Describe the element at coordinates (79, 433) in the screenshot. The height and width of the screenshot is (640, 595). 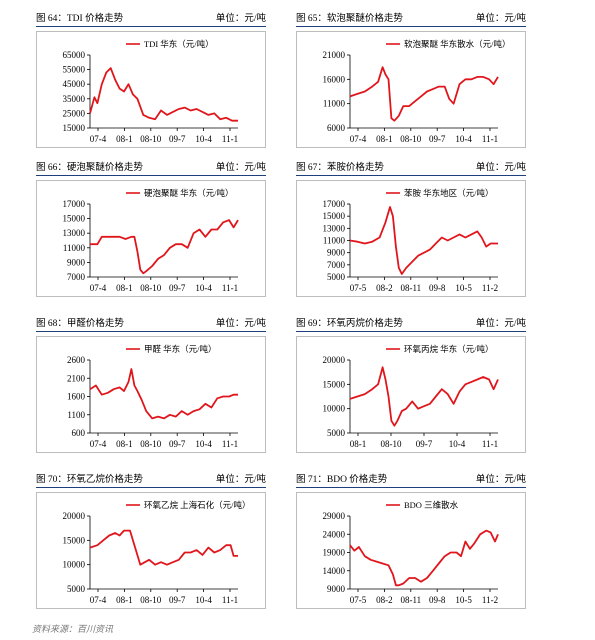
I see `y-tick-label: 600` at that location.